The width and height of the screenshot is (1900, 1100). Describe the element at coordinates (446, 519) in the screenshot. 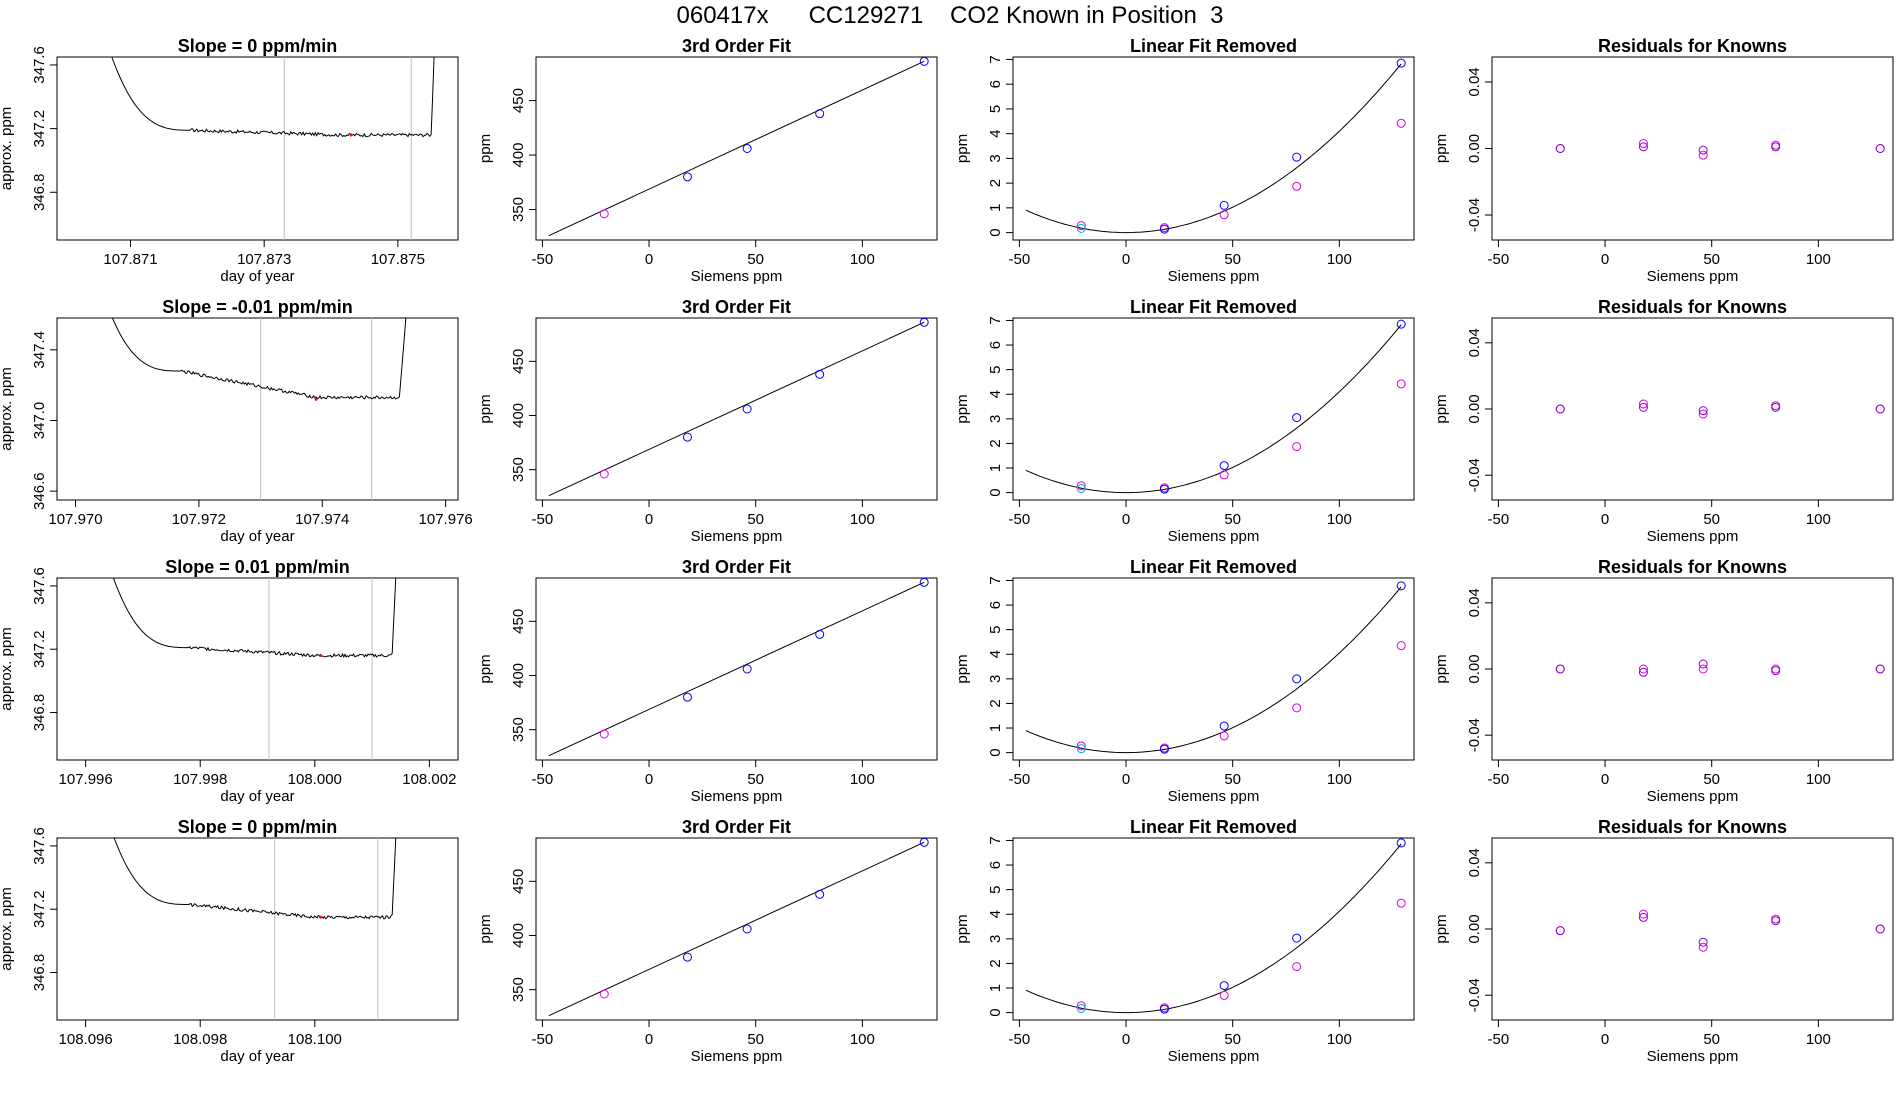

I see `x-tick-label: 107.976` at that location.